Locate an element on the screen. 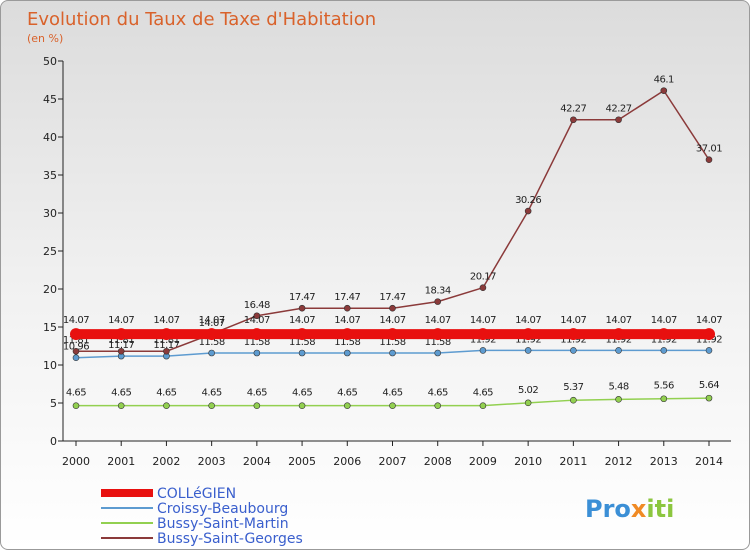  y-ticks: 0 5 10 15 20 25 30 35 40 45 50 is located at coordinates (53, 251).